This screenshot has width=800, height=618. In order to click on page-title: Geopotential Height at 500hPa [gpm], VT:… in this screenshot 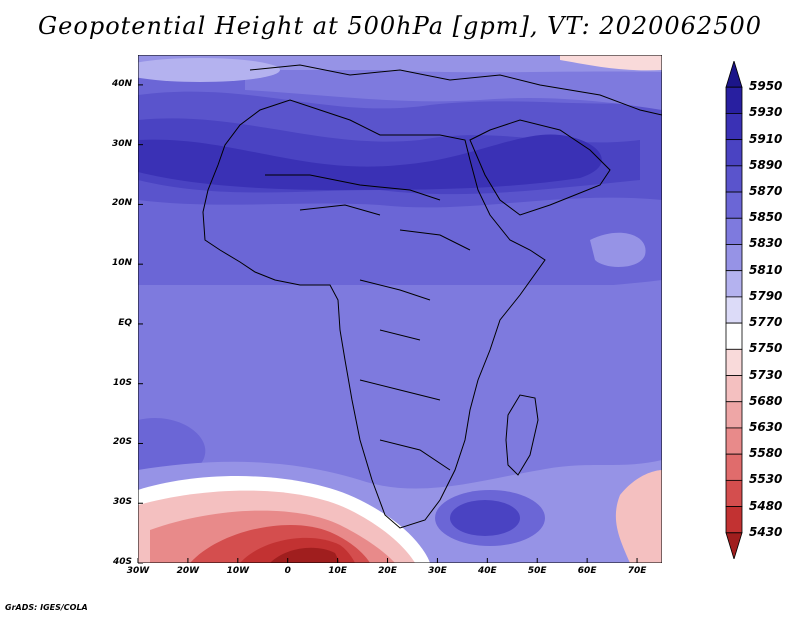, I will do `click(400, 26)`.